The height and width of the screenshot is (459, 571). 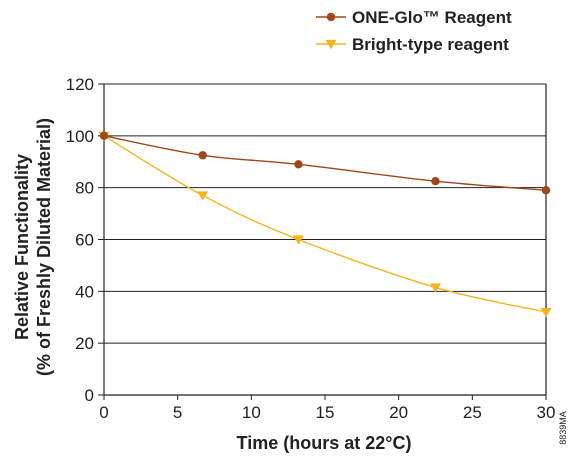 What do you see at coordinates (44, 247) in the screenshot?
I see `y-axis-title-line2: (% of Freshly Diluted Material)` at bounding box center [44, 247].